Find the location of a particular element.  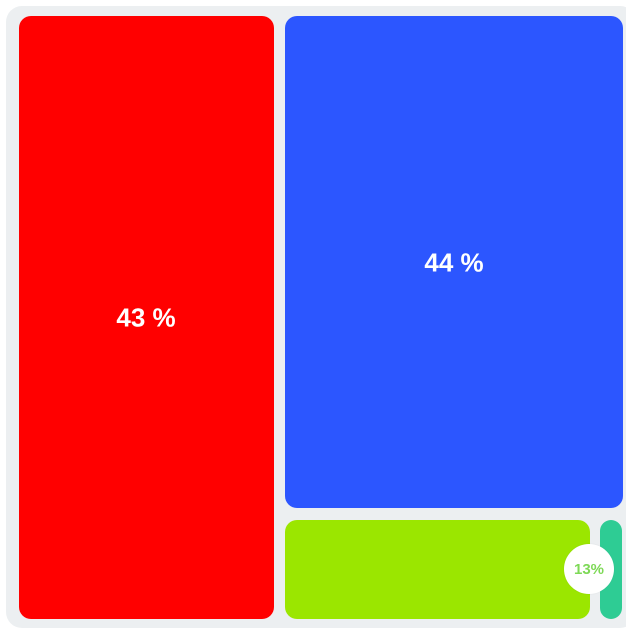

tile-label-blue: 44 % is located at coordinates (454, 262).